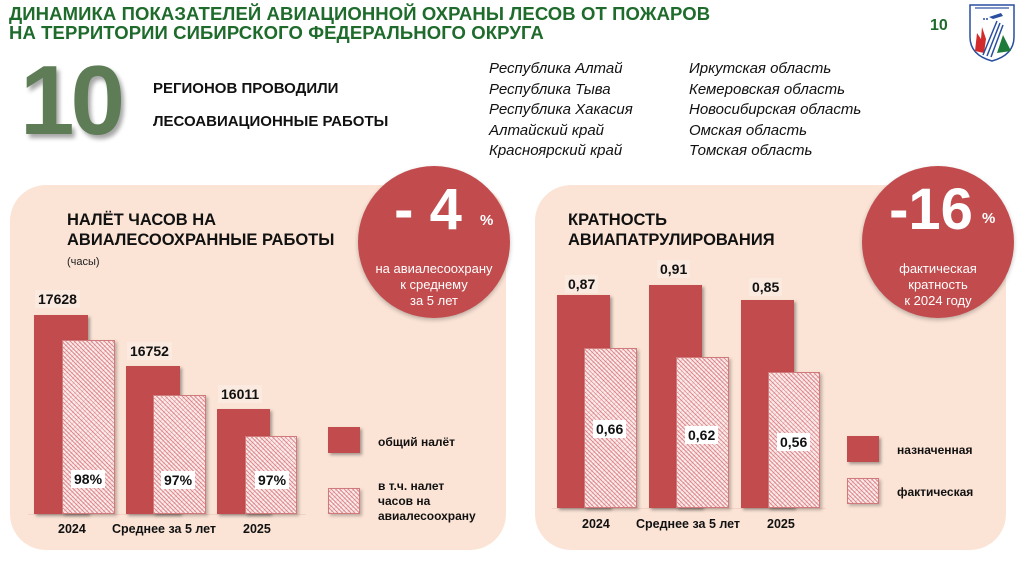 The image size is (1024, 574). What do you see at coordinates (702, 435) in the screenshot?
I see `value-label: 0,62` at bounding box center [702, 435].